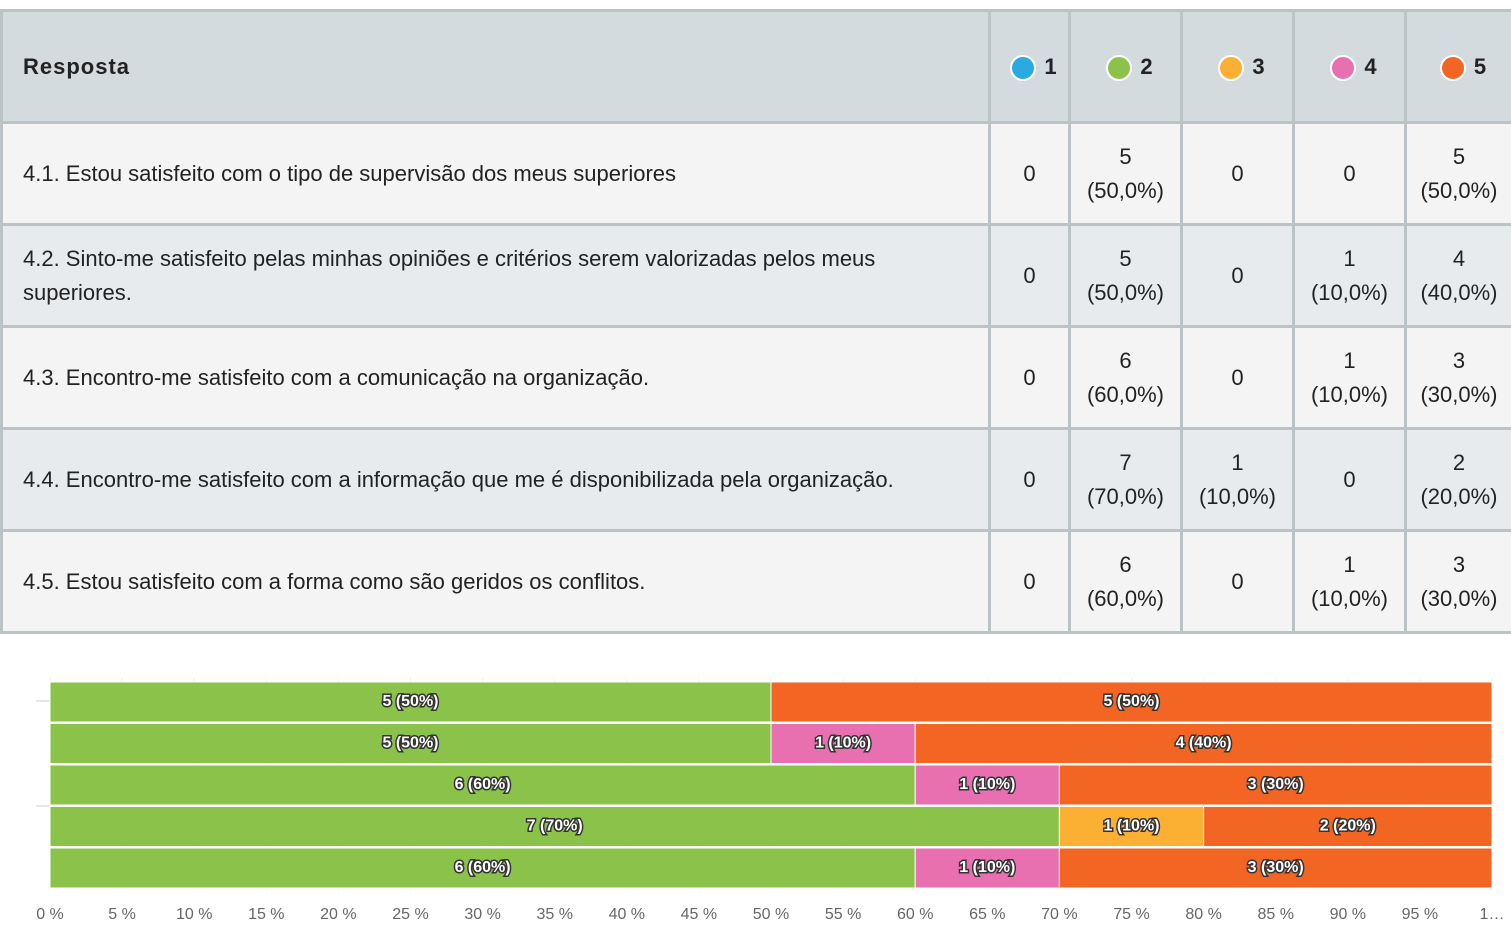 This screenshot has height=949, width=1511. Describe the element at coordinates (1457, 275) in the screenshot. I see `count-cell: 4 (40,0%)` at that location.